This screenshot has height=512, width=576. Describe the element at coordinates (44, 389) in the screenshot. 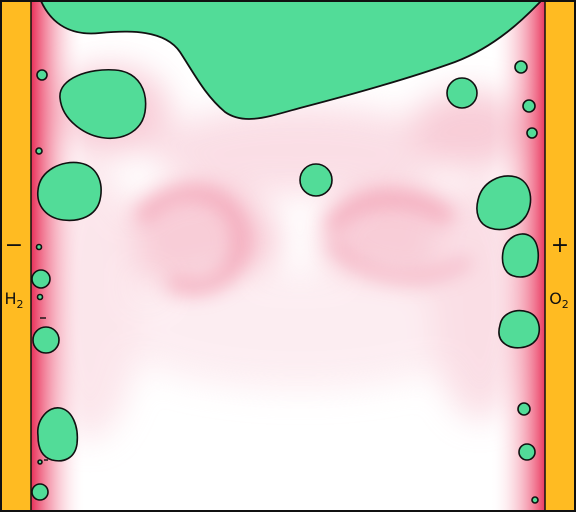

I see `nucleation-marks` at that location.